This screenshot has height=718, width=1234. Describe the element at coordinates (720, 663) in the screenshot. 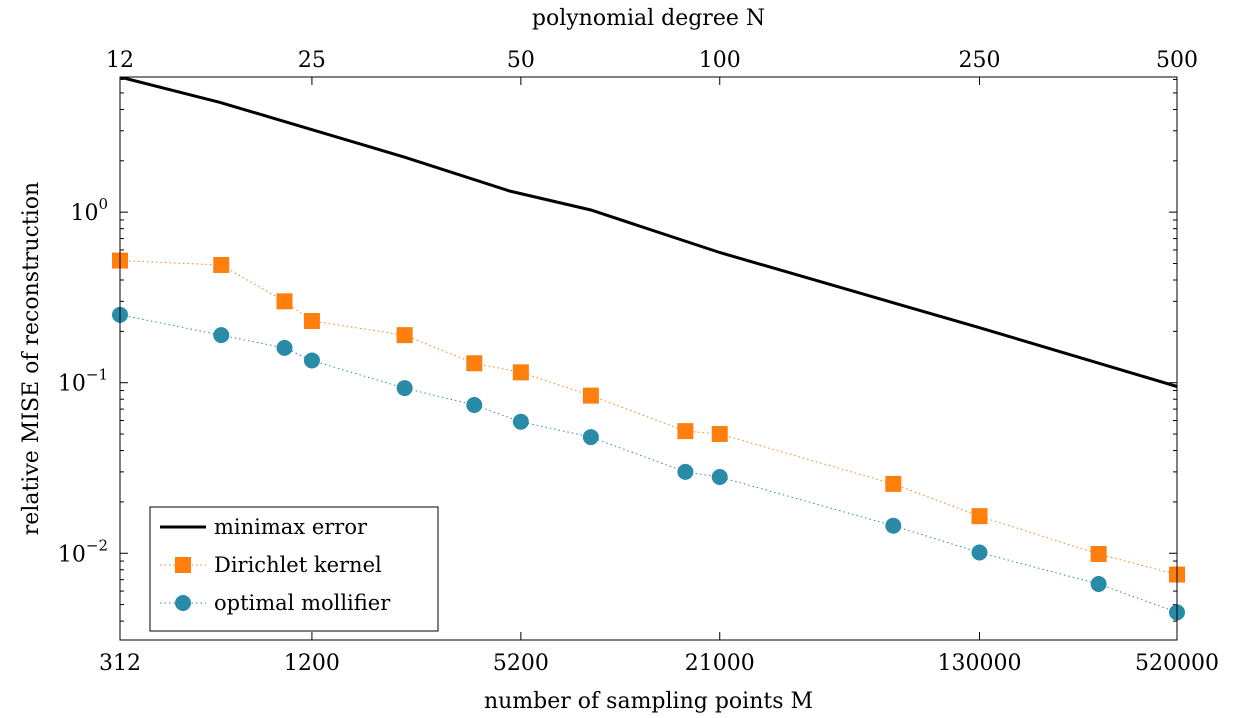

I see `x-tick-label: 21000` at that location.